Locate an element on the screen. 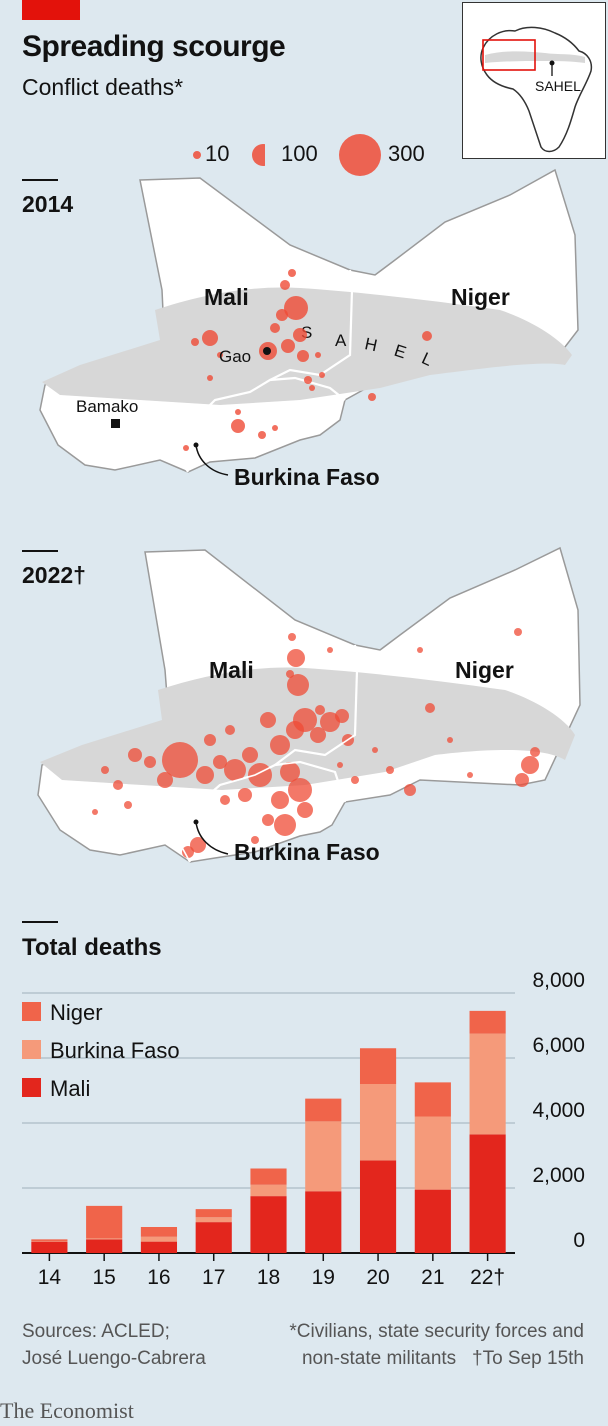 The image size is (608, 1426). footnote-line-2: non-state militants †To Sep 15th is located at coordinates (436, 1358).